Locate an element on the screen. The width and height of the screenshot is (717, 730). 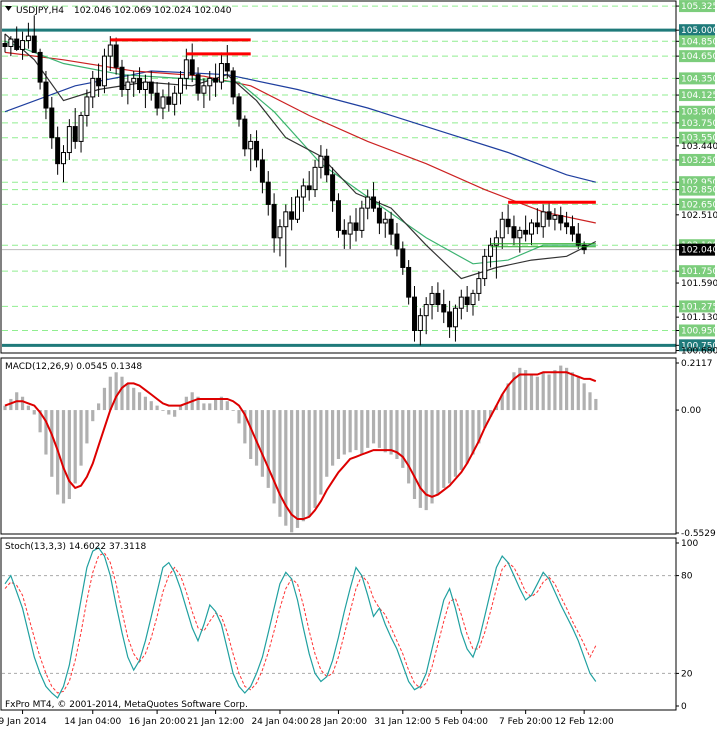
price-tick-label: 102.850 is located at coordinates (699, 191).